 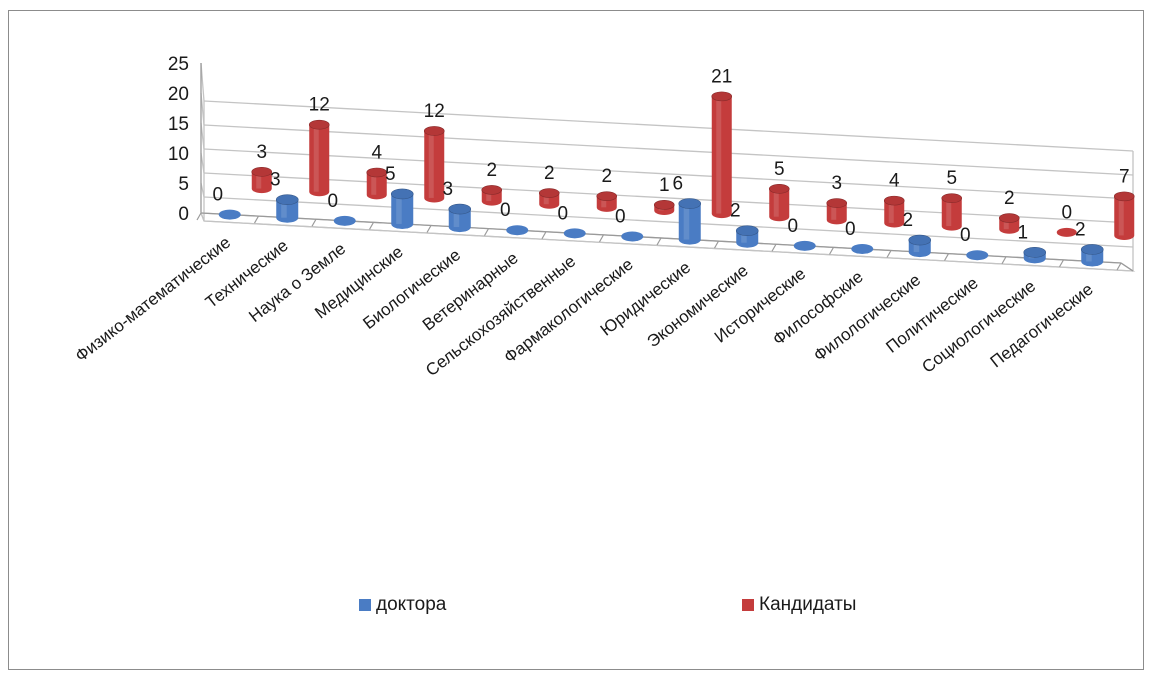 What do you see at coordinates (183, 184) in the screenshot?
I see `y-tick-label: 5` at bounding box center [183, 184].